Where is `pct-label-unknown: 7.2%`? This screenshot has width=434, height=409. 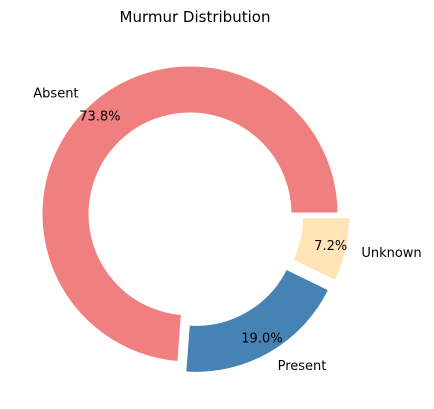
pct-label-unknown: 7.2% is located at coordinates (330, 246).